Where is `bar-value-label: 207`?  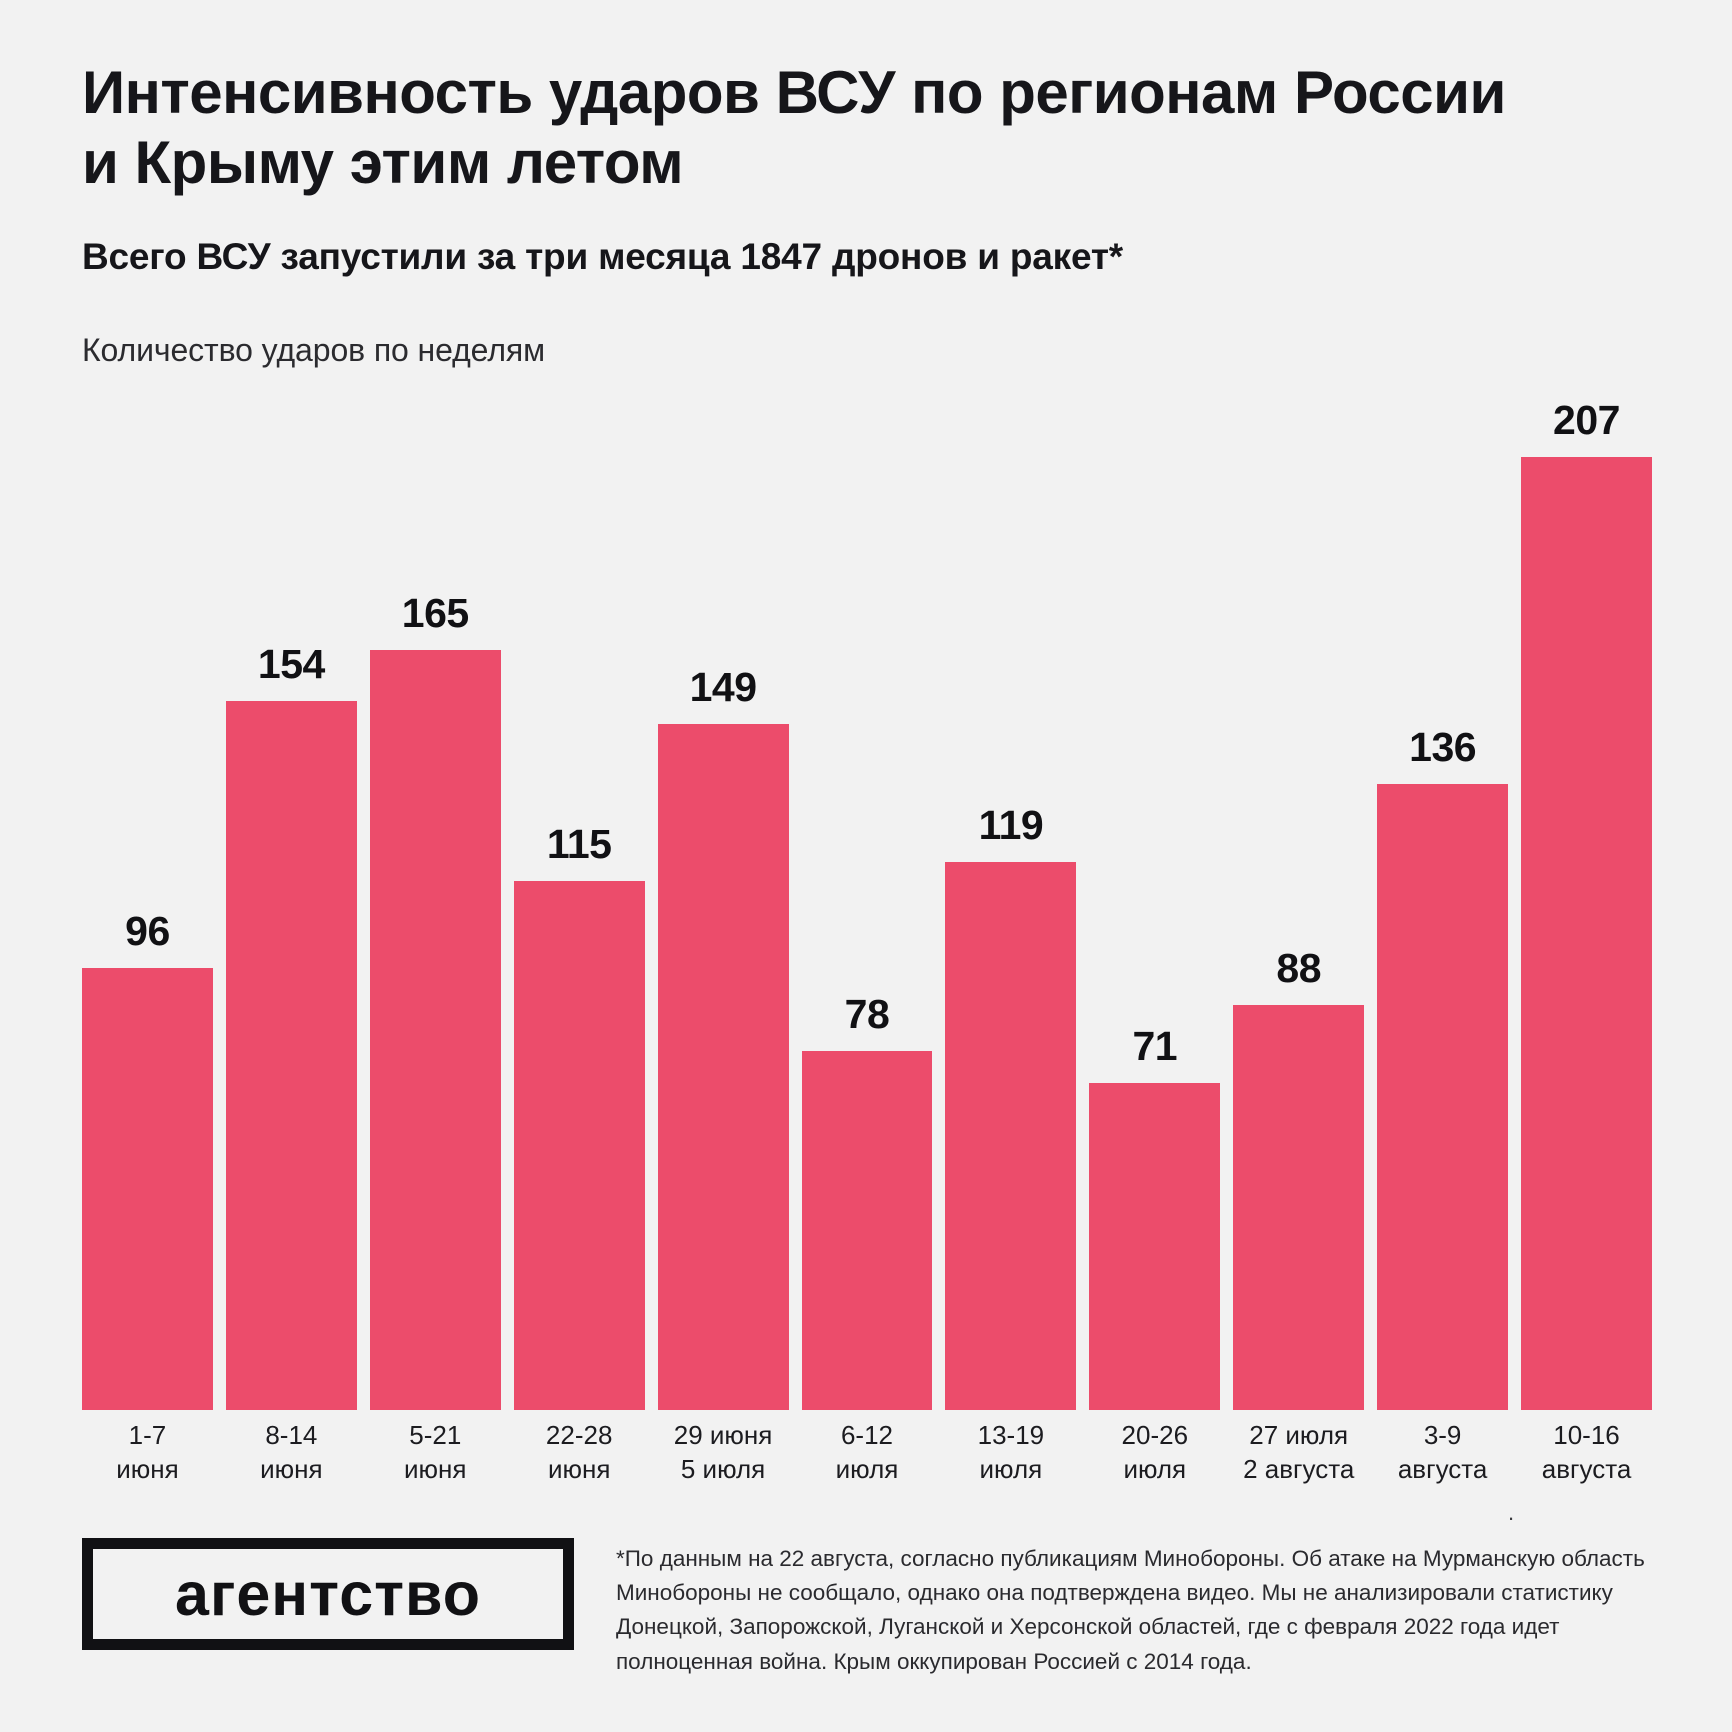 bar-value-label: 207 is located at coordinates (1586, 420).